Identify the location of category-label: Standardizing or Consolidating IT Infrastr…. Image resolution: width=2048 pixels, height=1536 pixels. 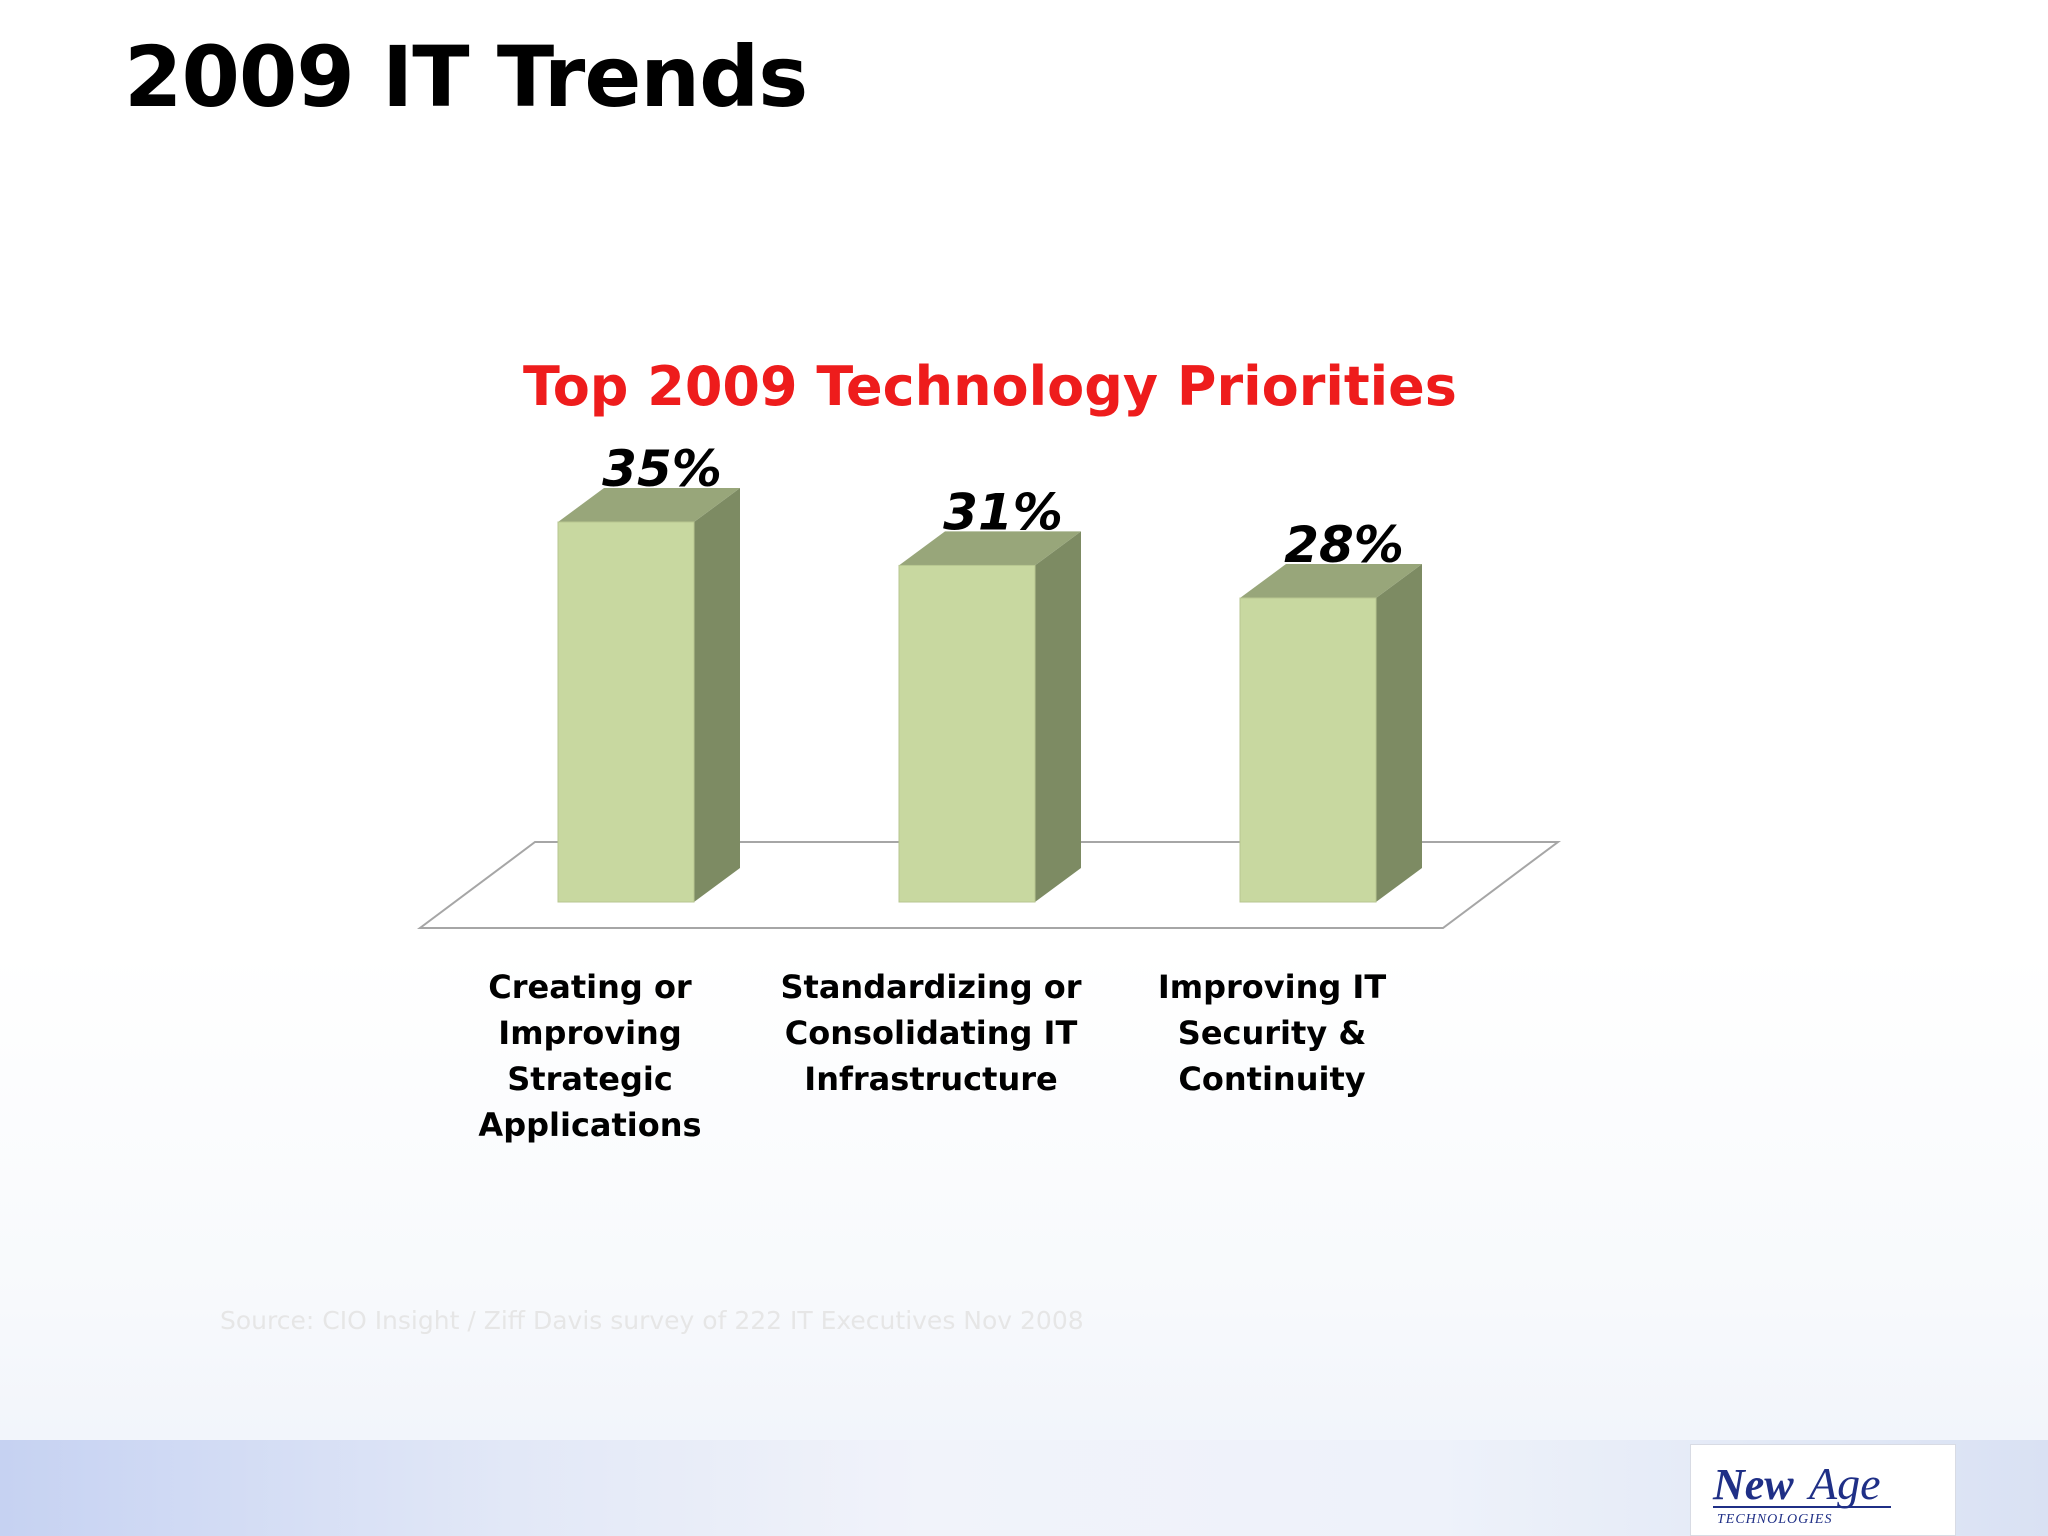
(931, 1033).